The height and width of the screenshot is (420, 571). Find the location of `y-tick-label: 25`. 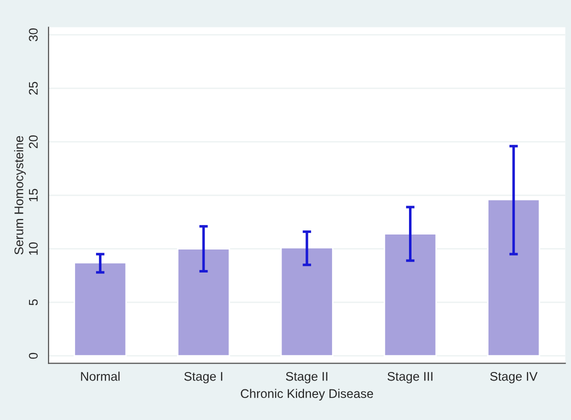

y-tick-label: 25 is located at coordinates (33, 88).